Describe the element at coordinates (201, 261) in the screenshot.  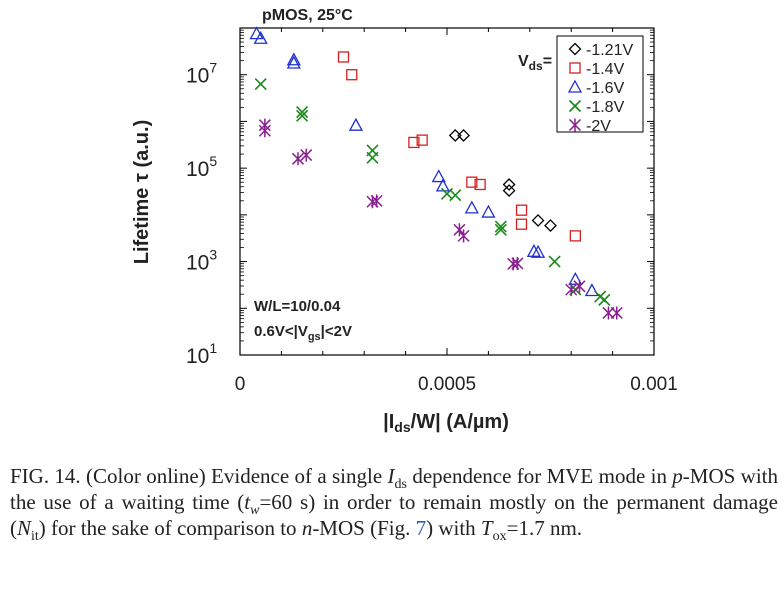
I see `y-tick-label: 10³` at that location.